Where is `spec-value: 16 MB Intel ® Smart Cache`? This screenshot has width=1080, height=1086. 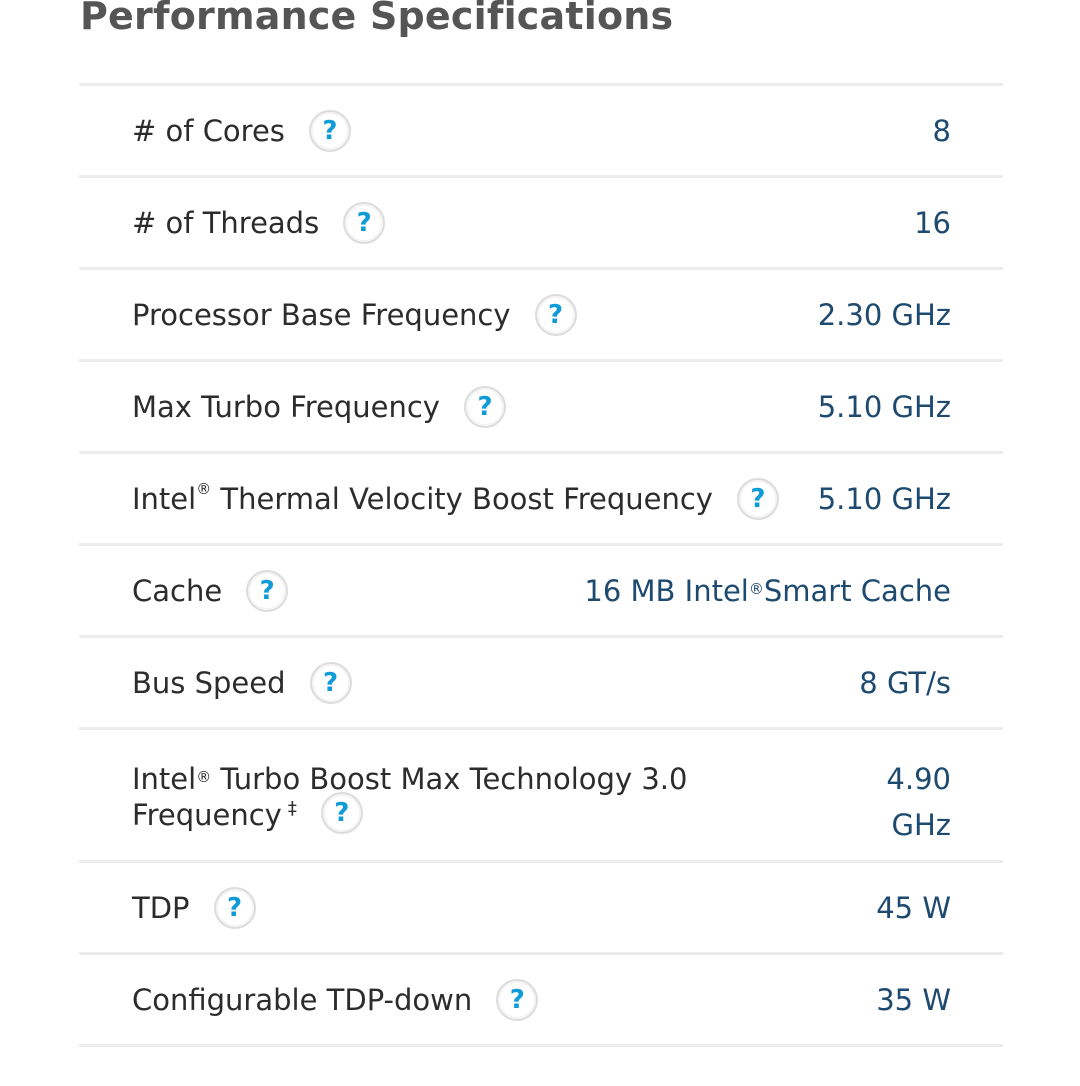
spec-value: 16 MB Intel ® Smart Cache is located at coordinates (767, 590).